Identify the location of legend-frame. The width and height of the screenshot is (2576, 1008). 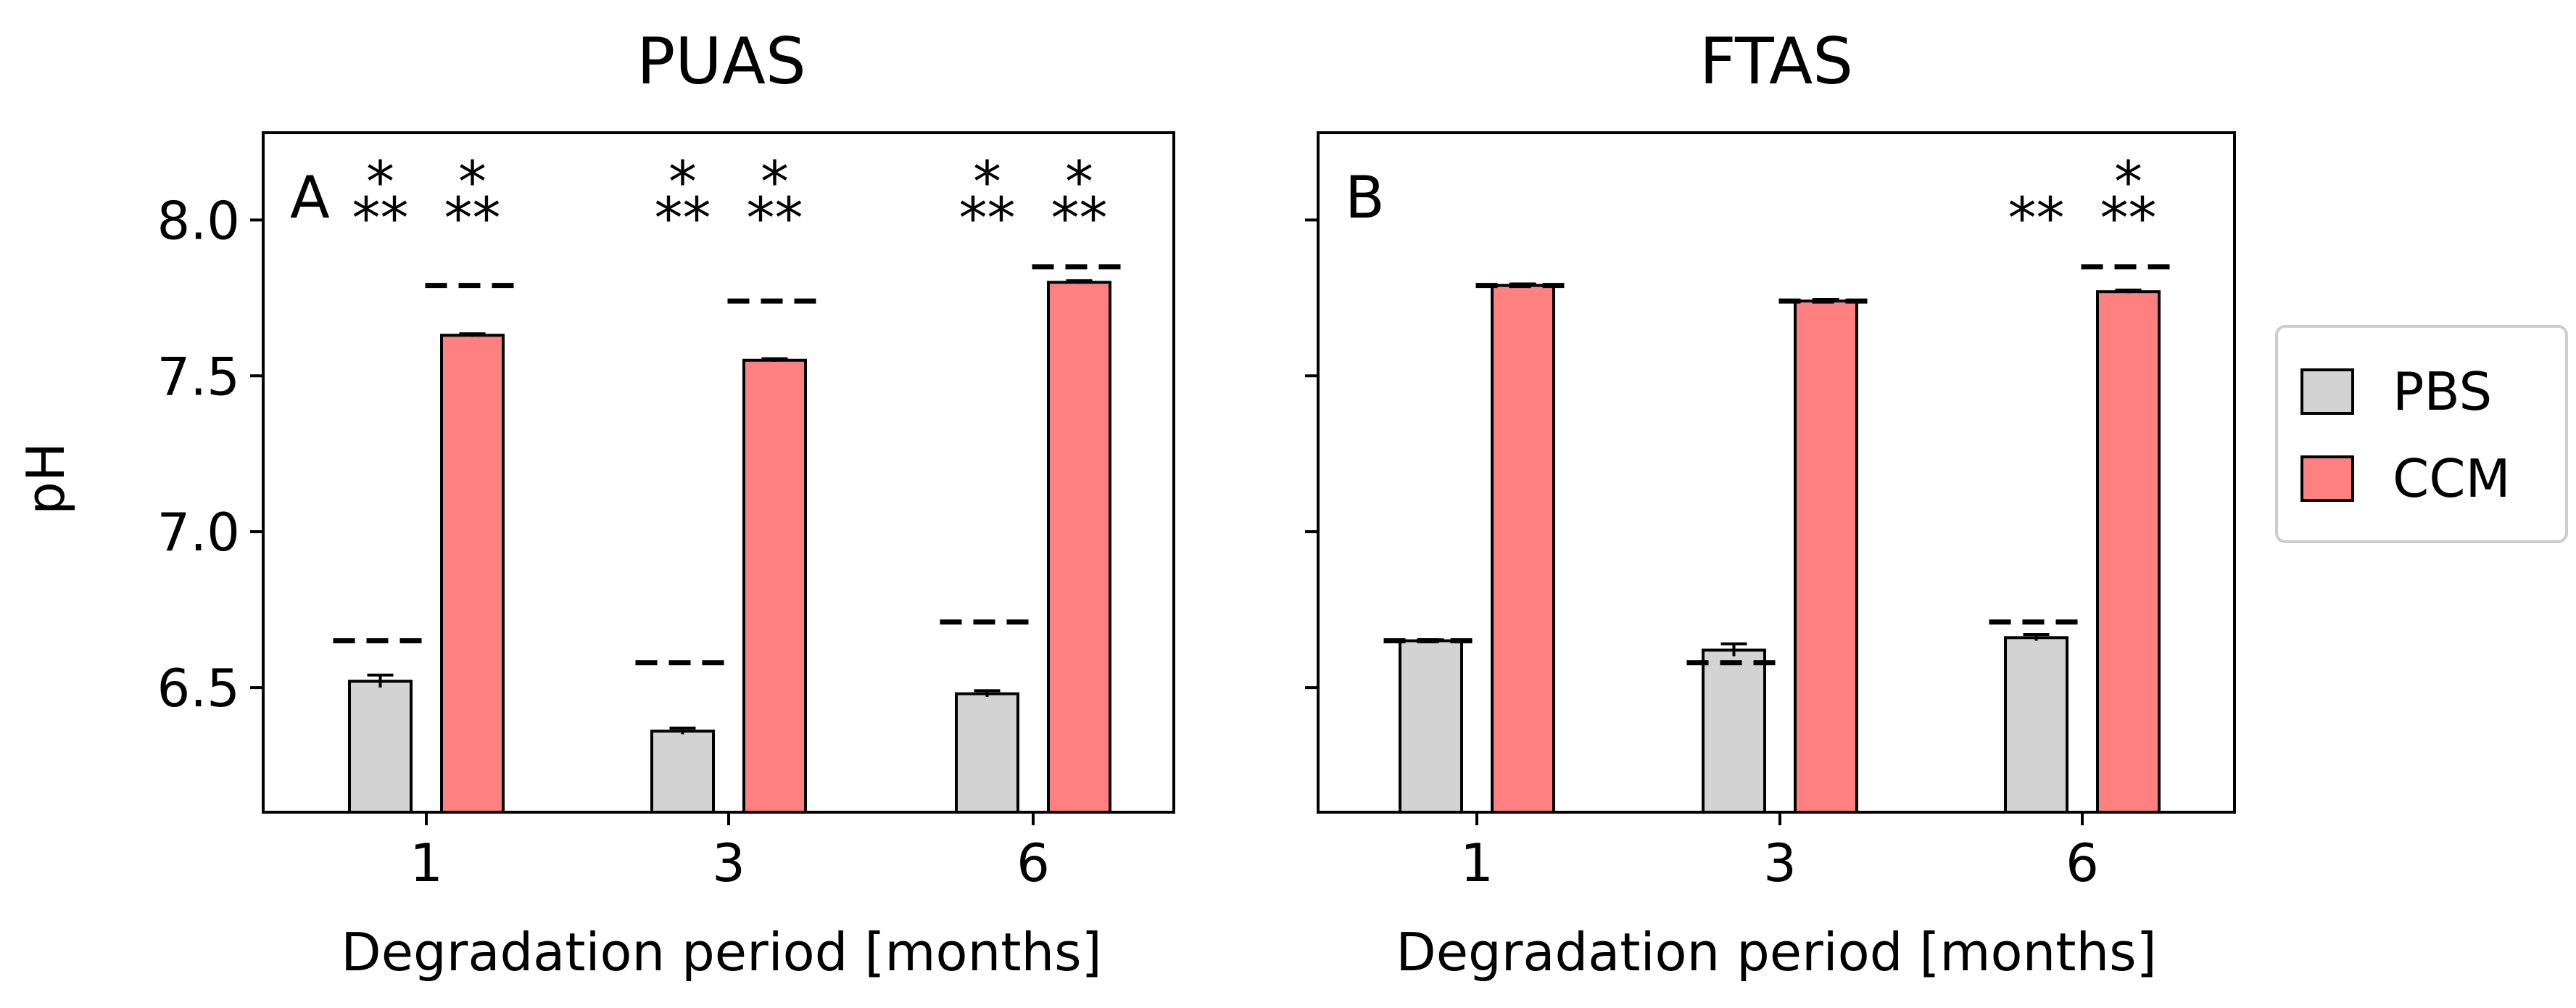
(2421, 434).